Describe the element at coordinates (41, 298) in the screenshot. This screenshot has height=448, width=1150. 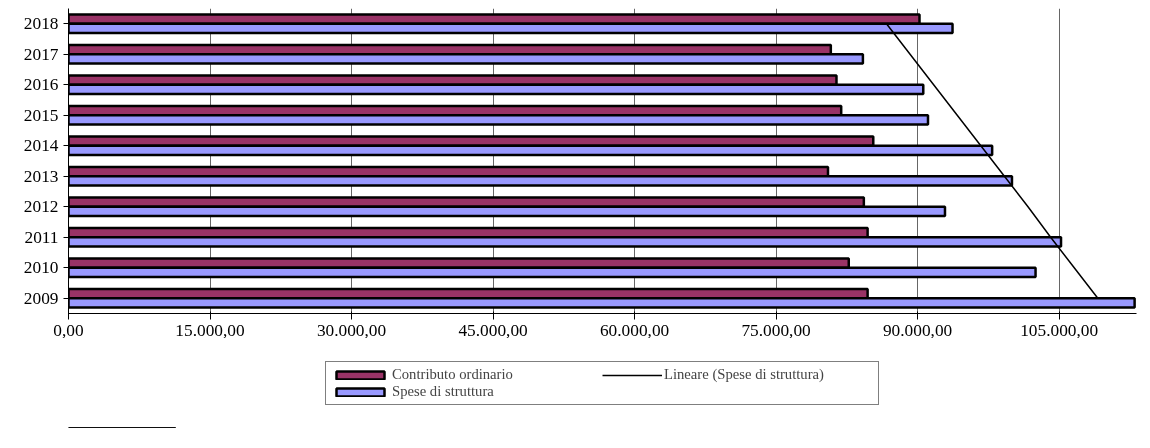
I see `y-tick-label: 2009` at that location.